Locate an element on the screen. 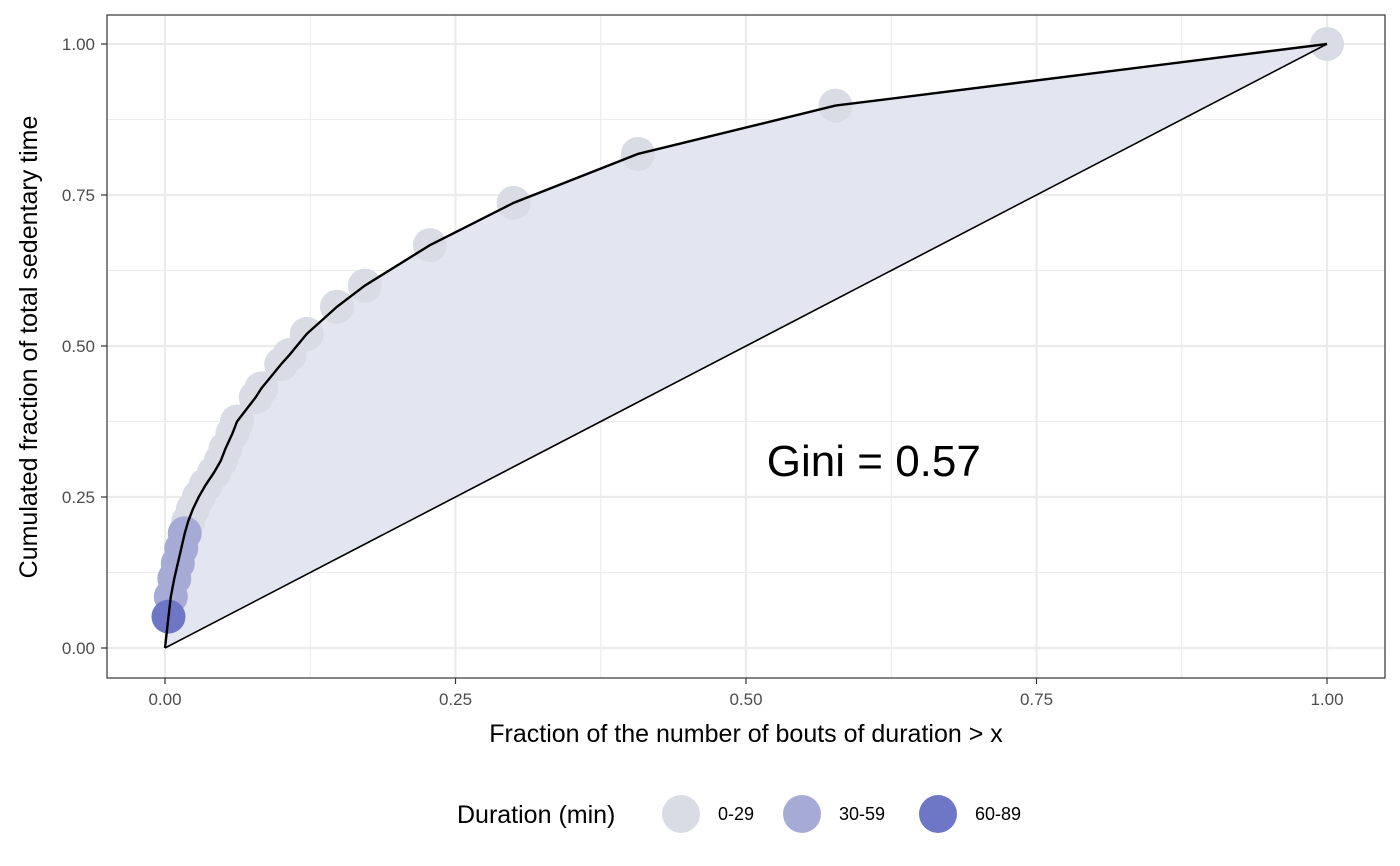 The width and height of the screenshot is (1400, 866). y-tick-label: 1.00 is located at coordinates (78, 44).